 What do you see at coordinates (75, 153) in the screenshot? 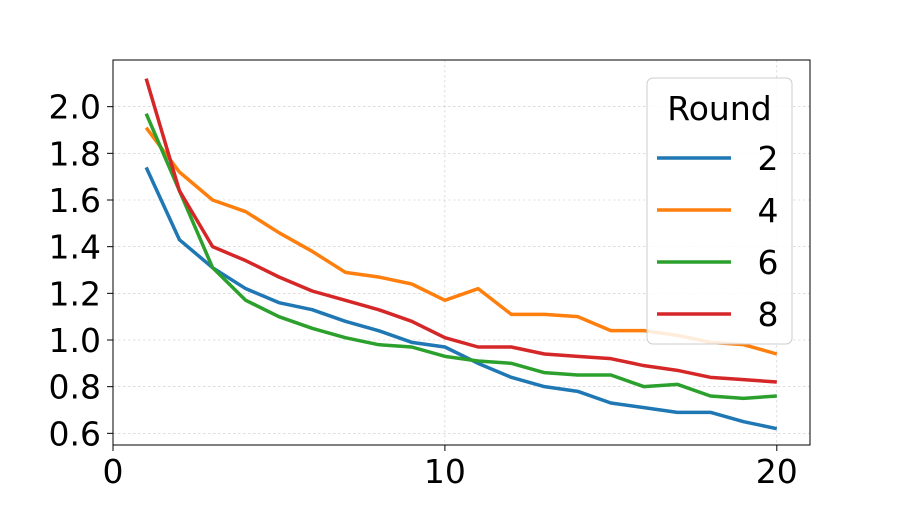
I see `y-tick-label: 1.8` at bounding box center [75, 153].